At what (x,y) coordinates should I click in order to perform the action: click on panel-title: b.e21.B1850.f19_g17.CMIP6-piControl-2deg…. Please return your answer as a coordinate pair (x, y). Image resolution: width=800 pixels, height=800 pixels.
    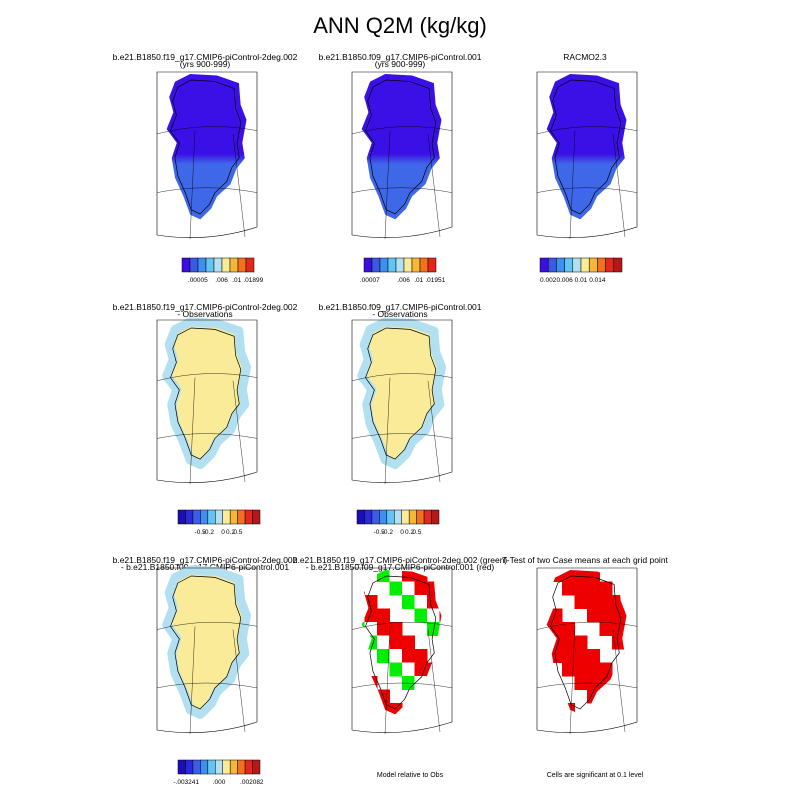
    Looking at the image, I should click on (205, 560).